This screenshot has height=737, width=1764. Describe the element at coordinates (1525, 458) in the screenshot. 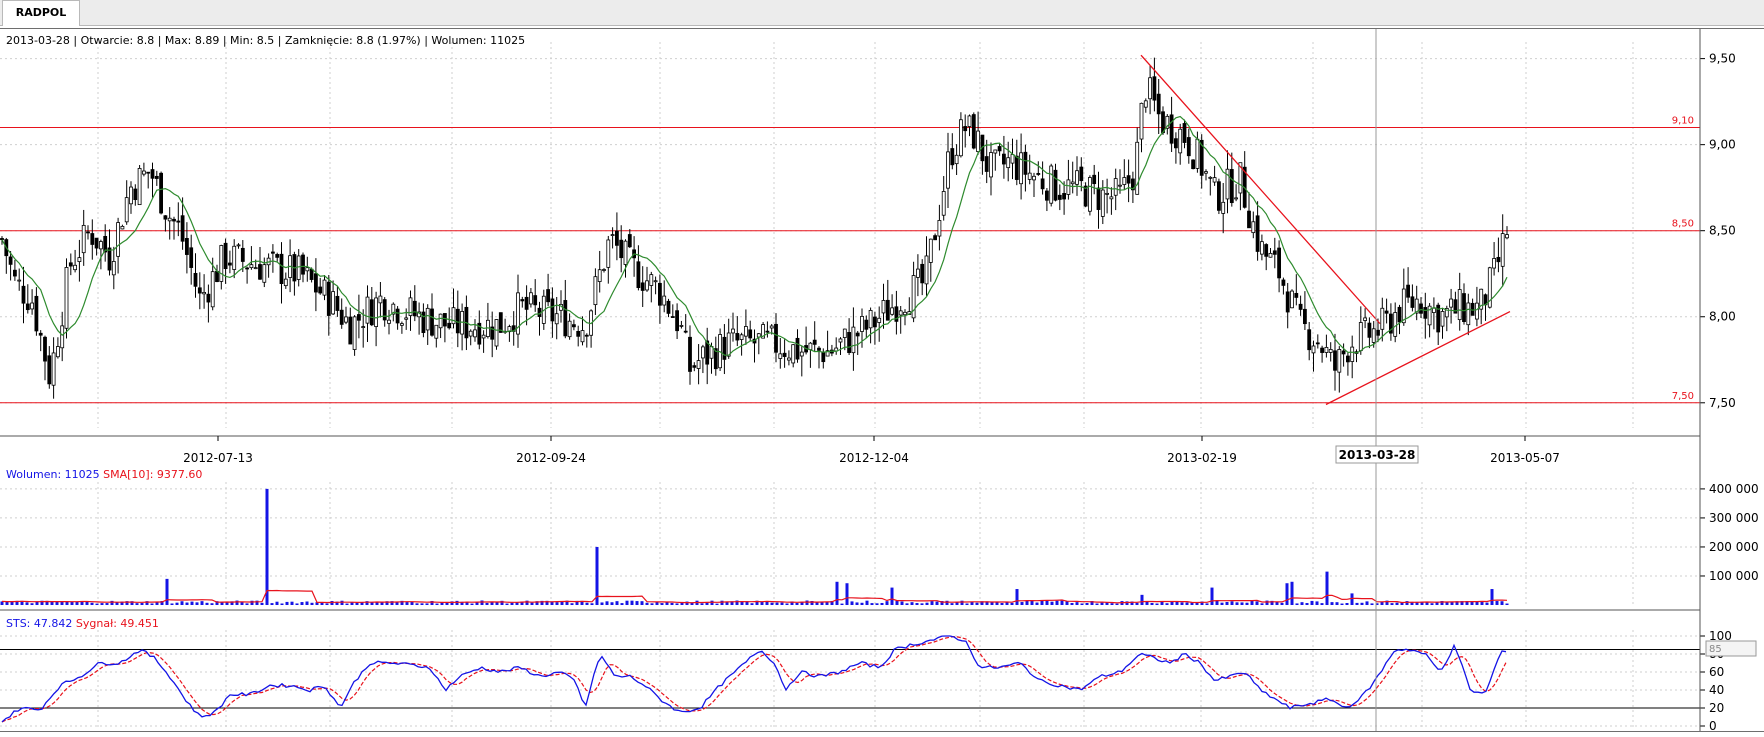

I see `date-tick-label: 2013-05-07` at that location.